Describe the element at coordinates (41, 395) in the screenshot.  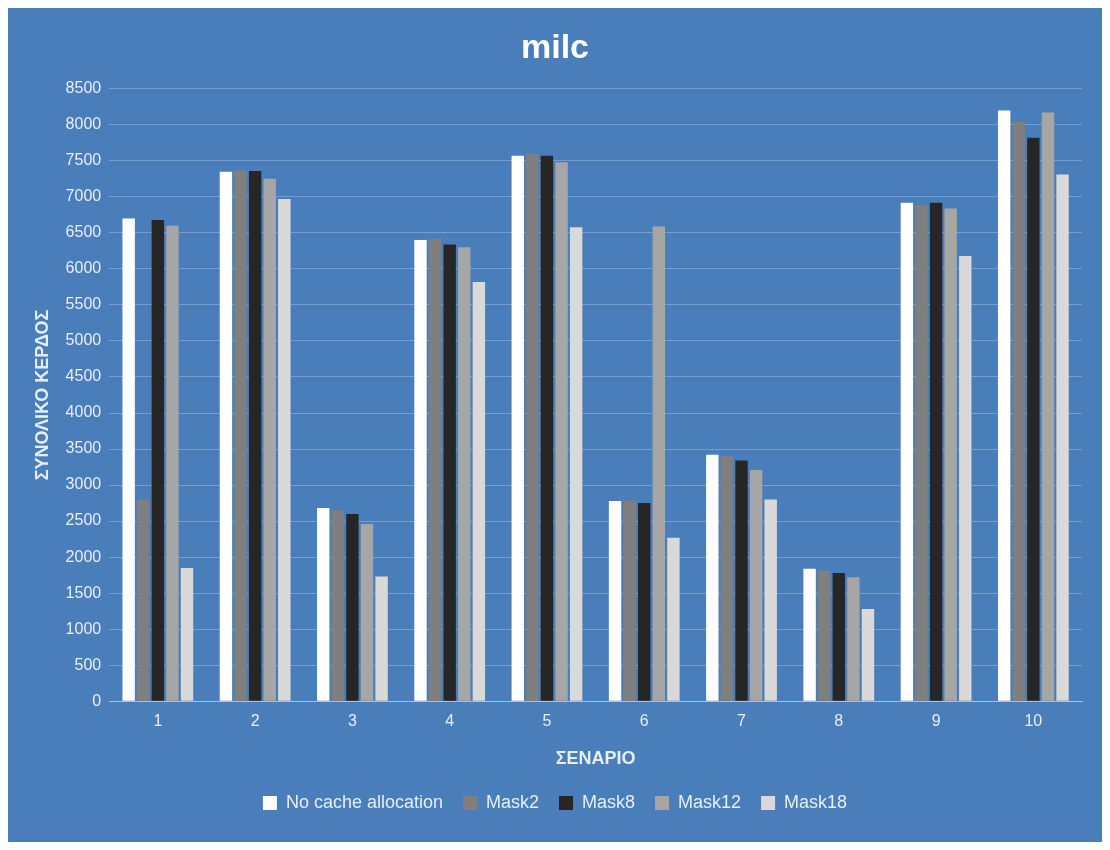
I see `y-axis-title: ΣΥΝΟΛΙΚΟ ΚΕΡΔΟΣ` at that location.